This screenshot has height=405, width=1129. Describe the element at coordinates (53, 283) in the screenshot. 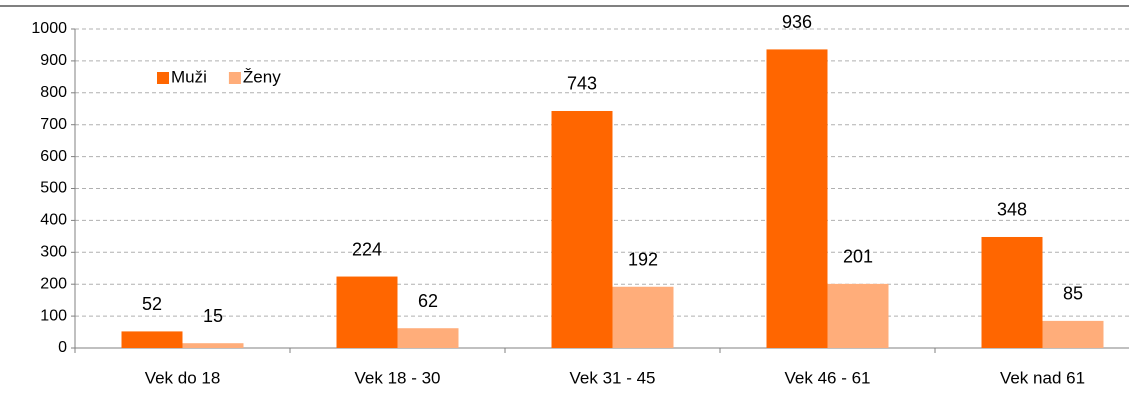

I see `y-tick-label: 200` at that location.